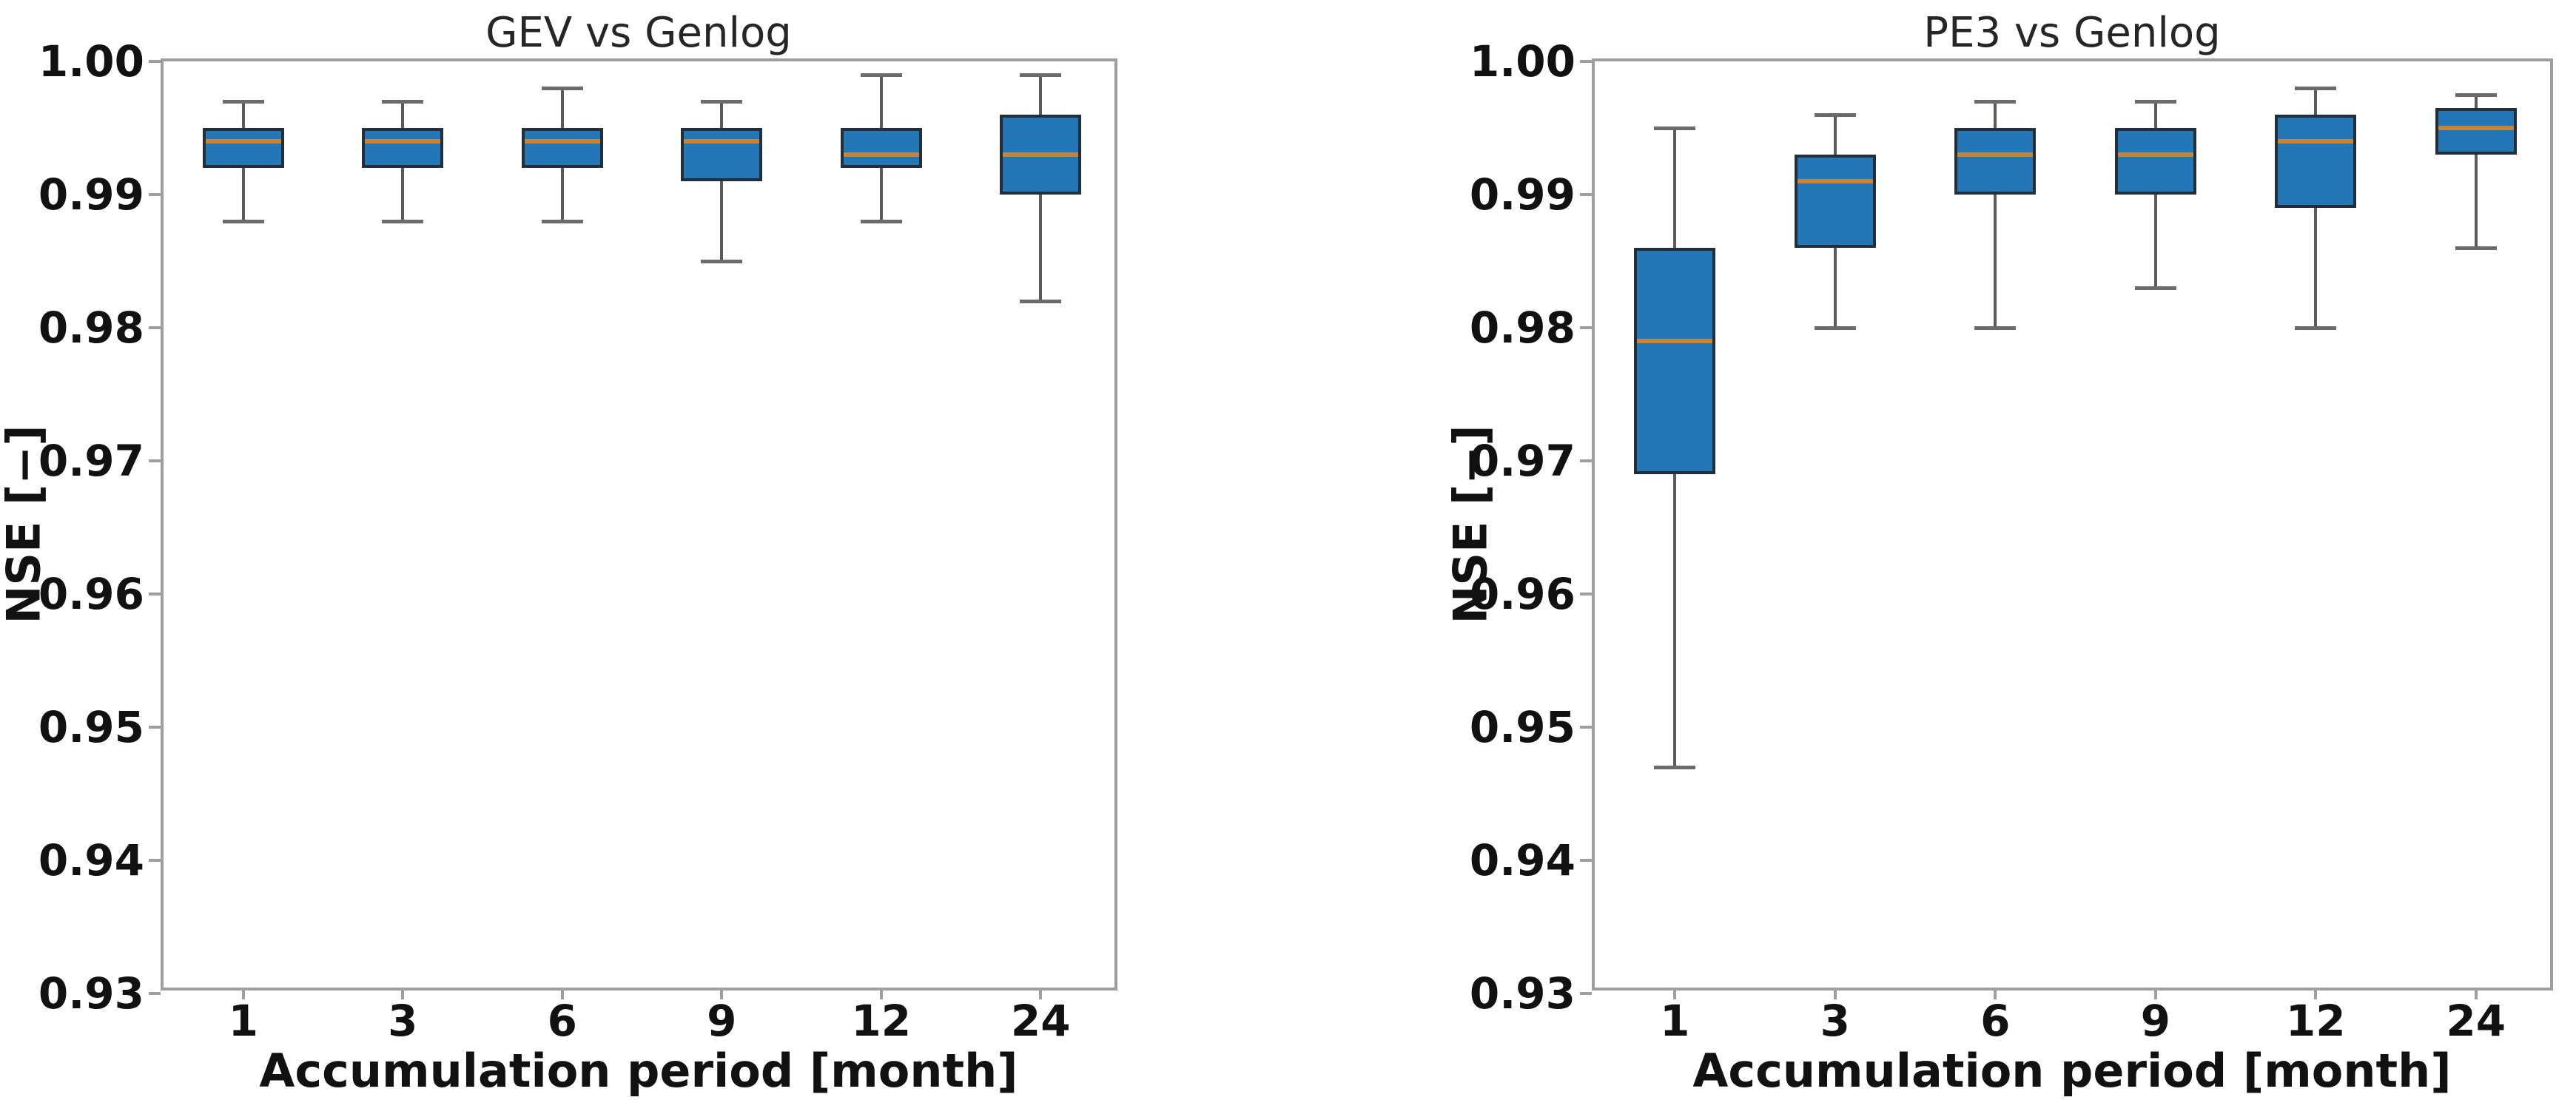 This screenshot has height=1100, width=2576. I want to click on y-tick-label: 0.95, so click(91, 727).